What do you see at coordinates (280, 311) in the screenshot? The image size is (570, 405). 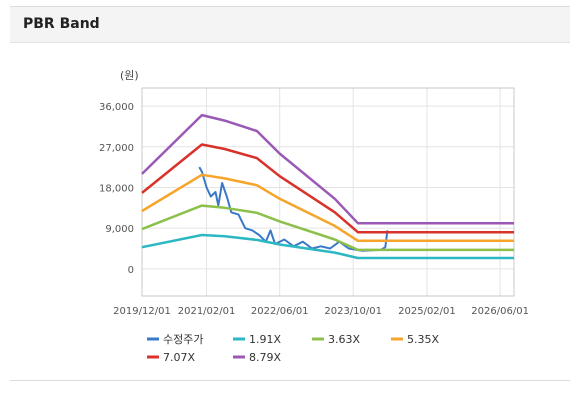 I see `x-tick-label: 2022/06/01` at bounding box center [280, 311].